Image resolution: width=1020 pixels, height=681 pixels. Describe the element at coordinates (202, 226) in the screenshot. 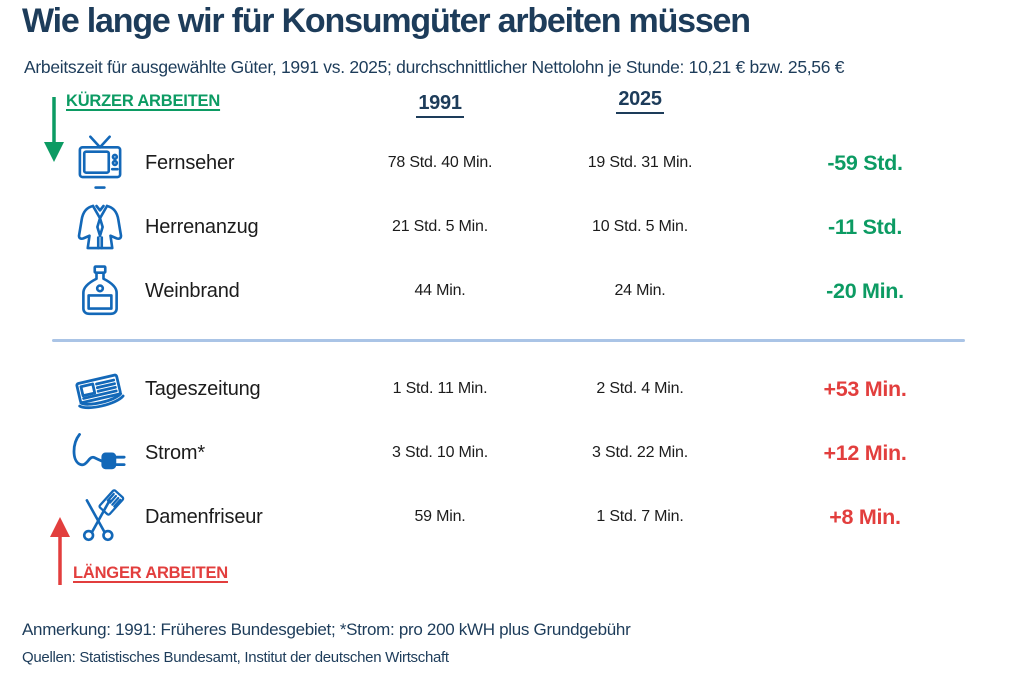

I see `item-label: Herrenanzug` at that location.